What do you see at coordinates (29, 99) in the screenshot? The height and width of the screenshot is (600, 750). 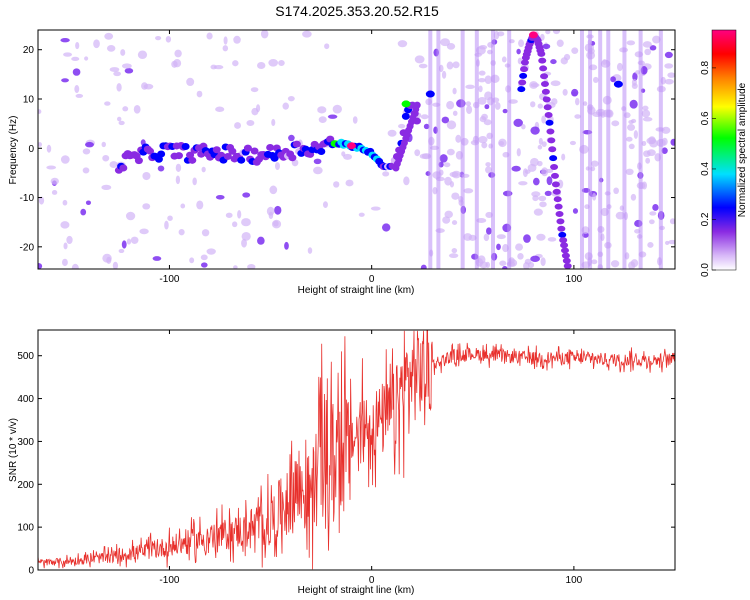 I see `y-tick-label: 10` at bounding box center [29, 99].